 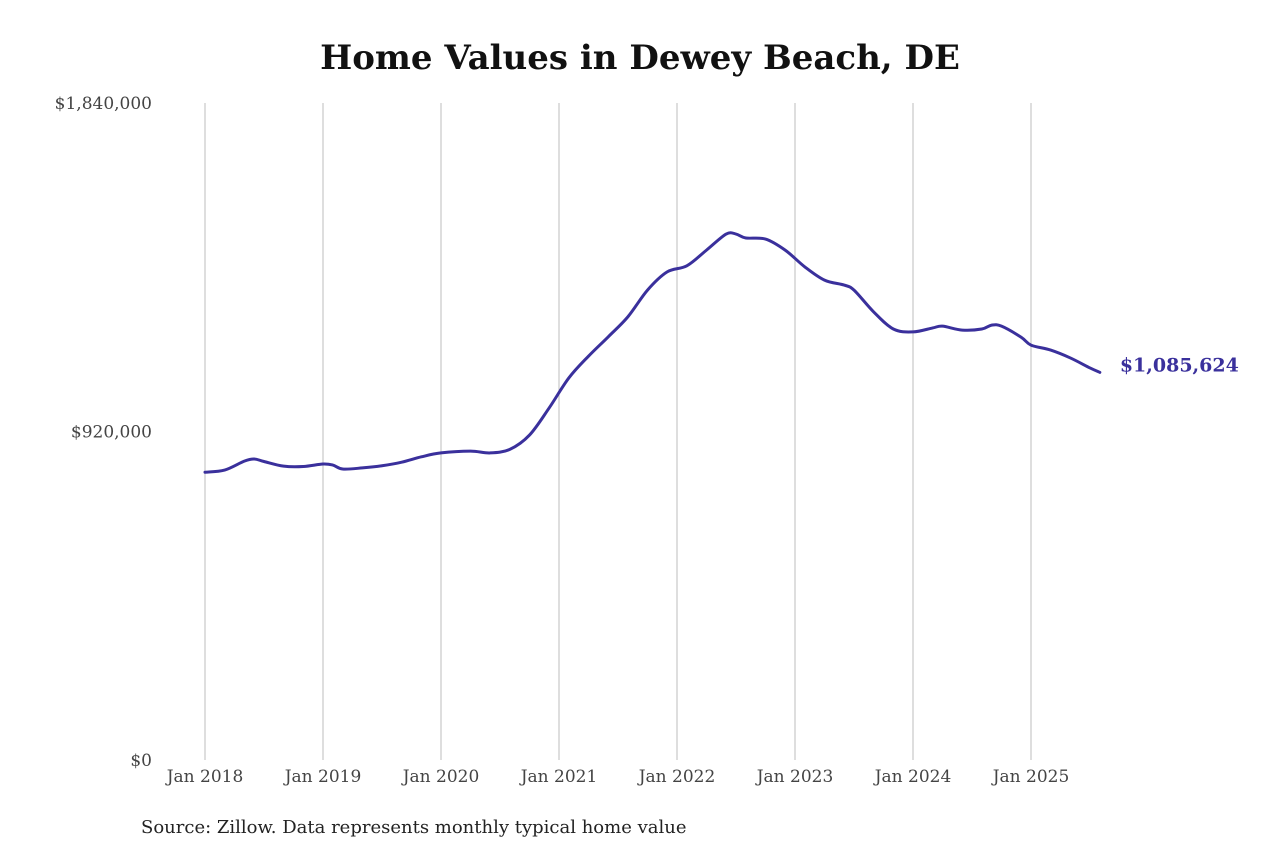 What do you see at coordinates (141, 761) in the screenshot?
I see `y-tick-label: $0` at bounding box center [141, 761].